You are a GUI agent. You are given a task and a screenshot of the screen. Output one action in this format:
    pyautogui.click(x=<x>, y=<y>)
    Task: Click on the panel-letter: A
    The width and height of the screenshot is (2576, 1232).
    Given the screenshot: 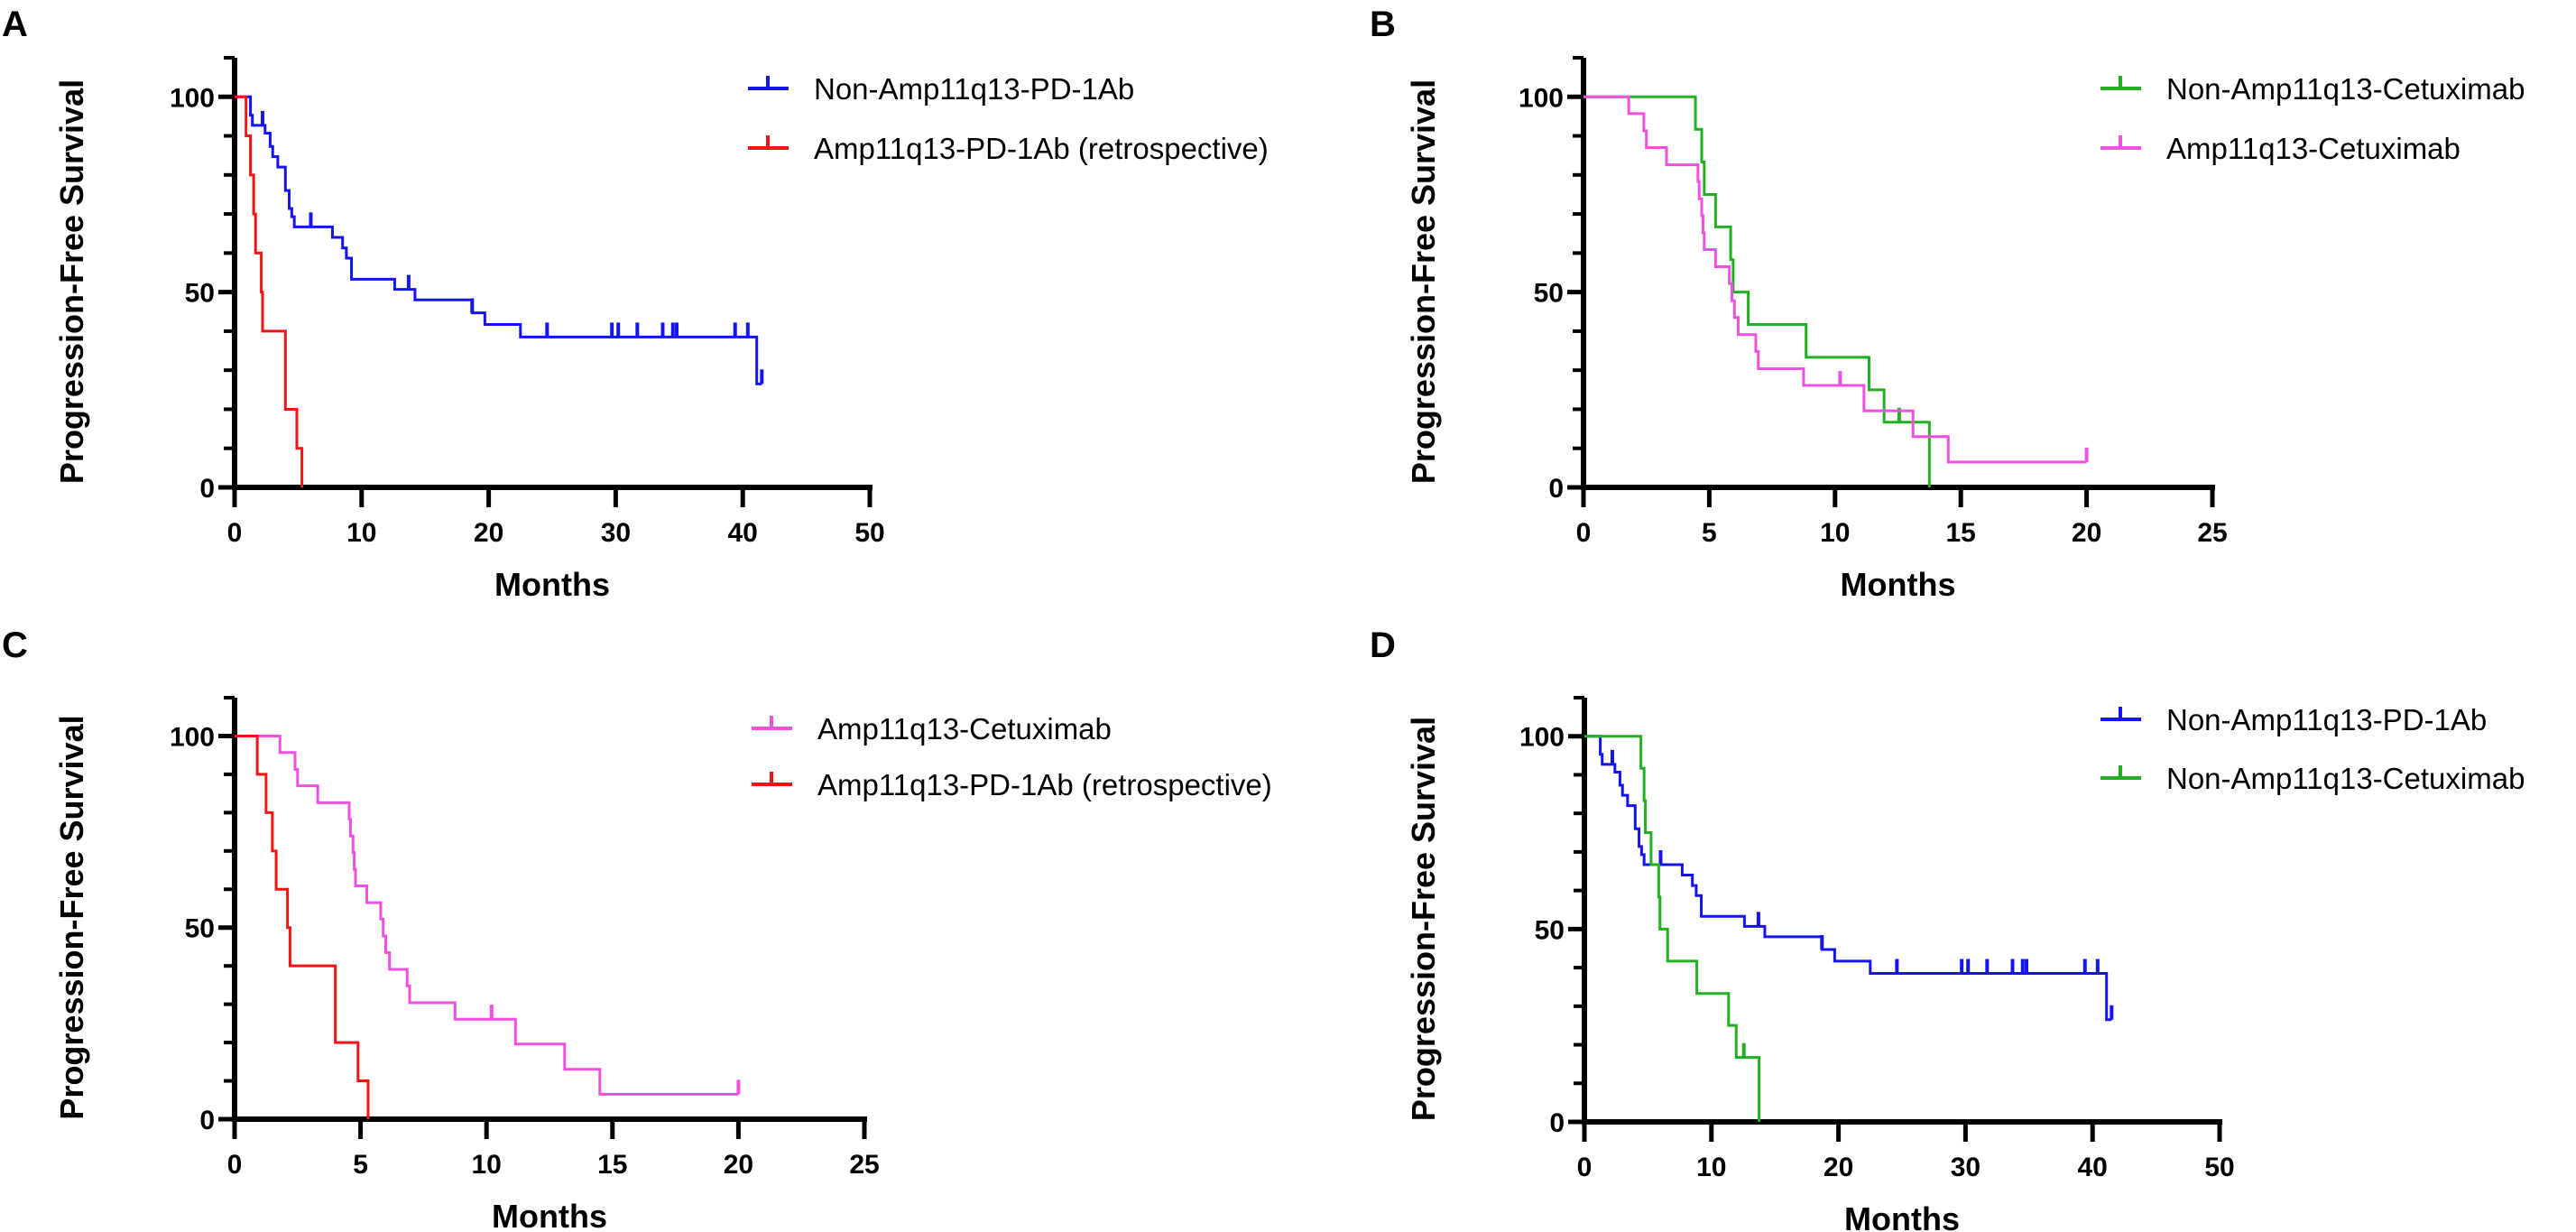 What is the action you would take?
    pyautogui.click(x=15, y=24)
    